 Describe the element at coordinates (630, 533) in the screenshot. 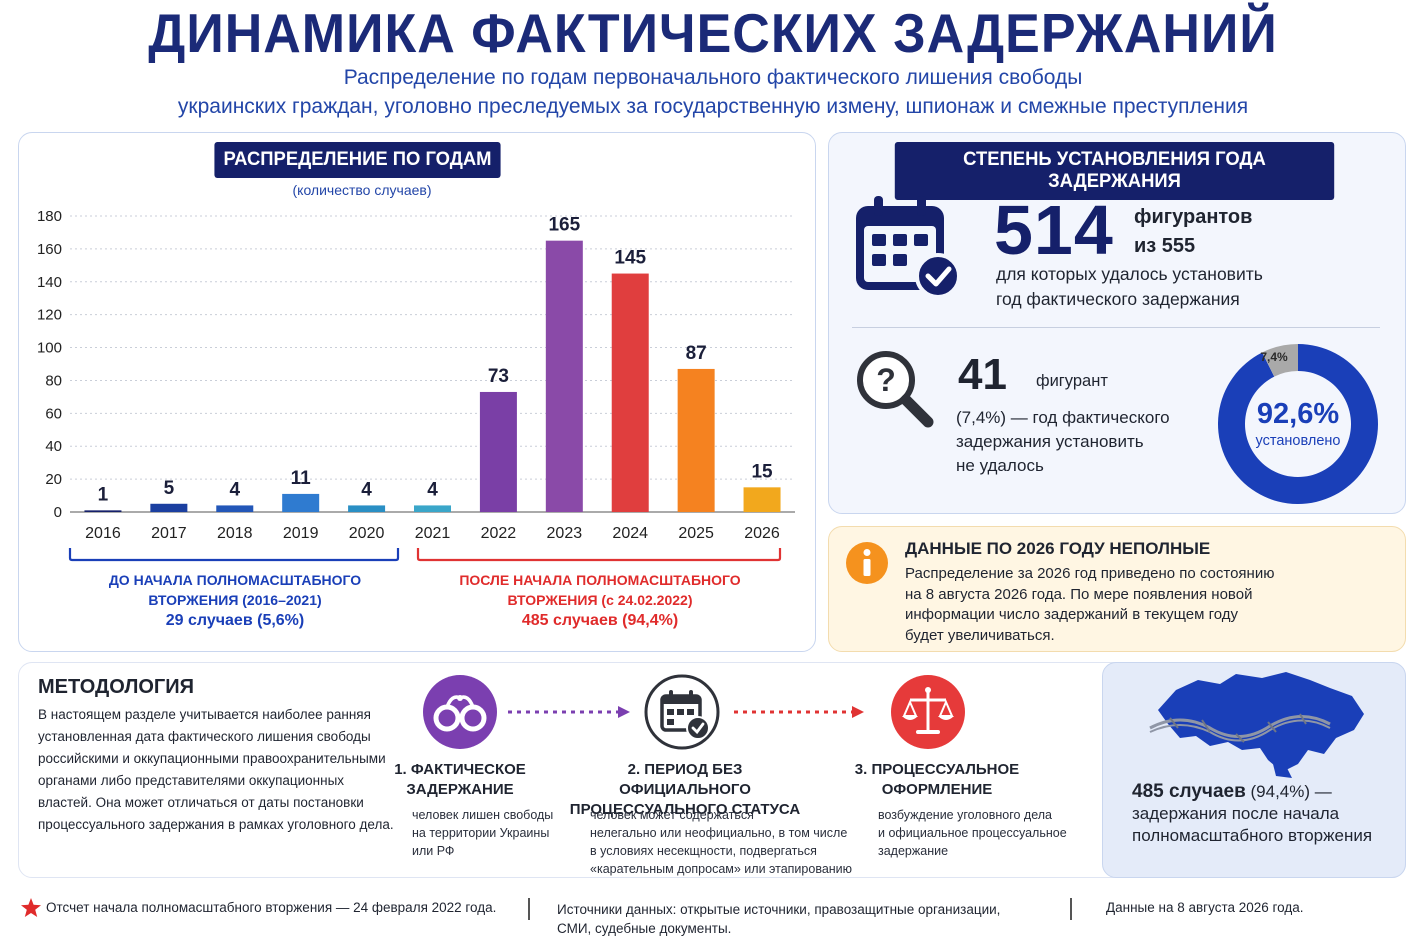

I see `x-tick-label-2024: 2024` at that location.